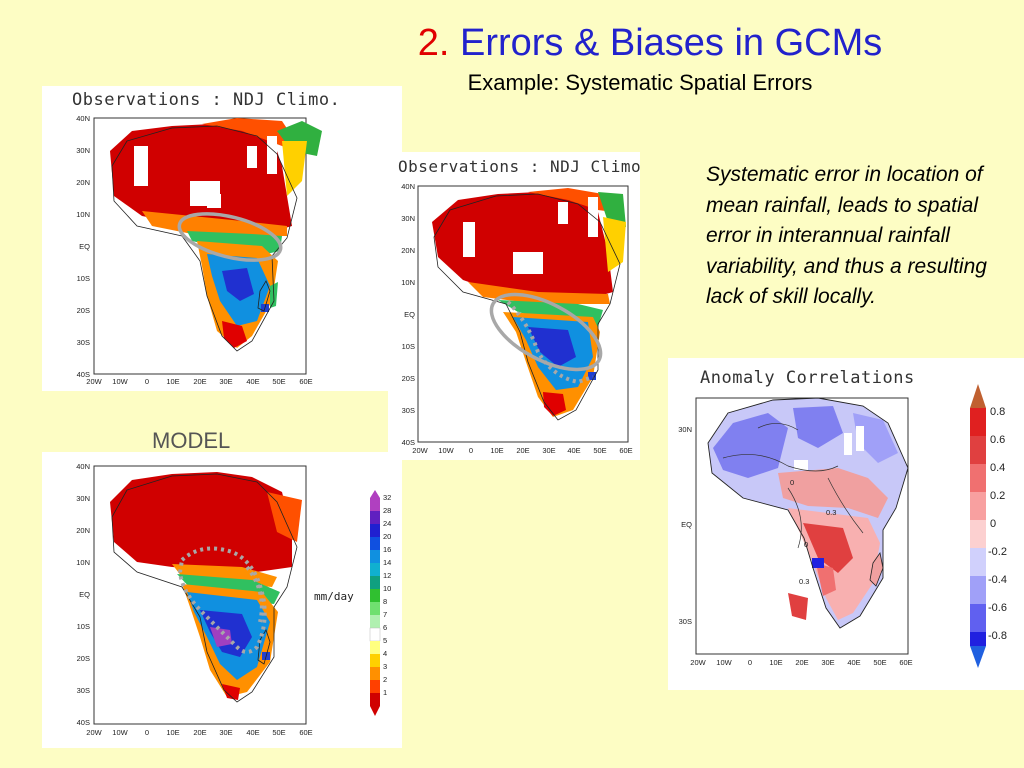  I want to click on obs-climo-rainfall-field, so click(216, 235).